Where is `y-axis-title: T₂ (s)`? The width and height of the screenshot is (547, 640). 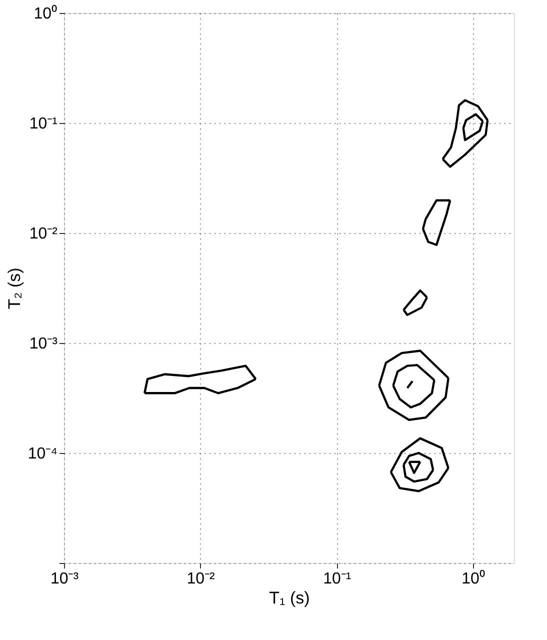 y-axis-title: T₂ (s) is located at coordinates (14, 289).